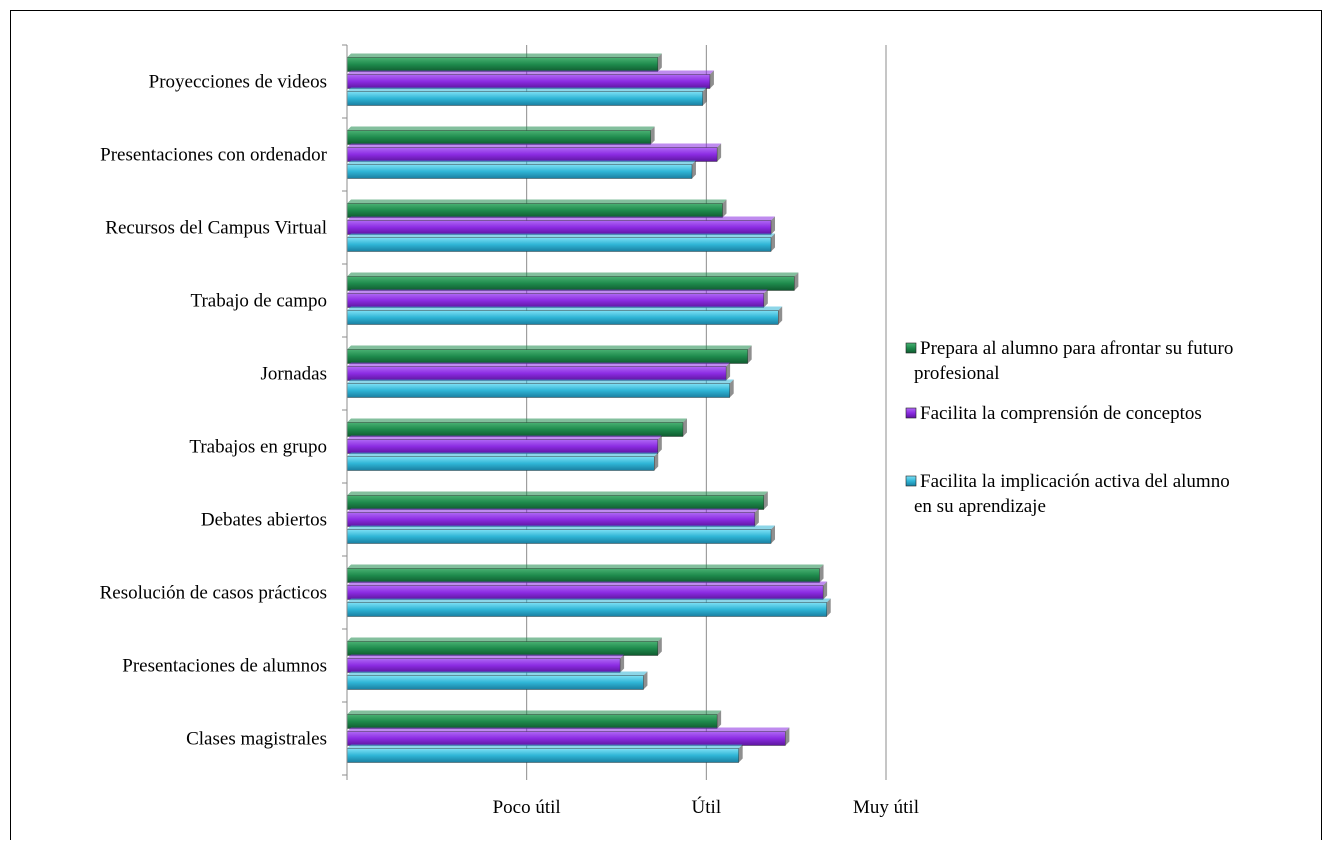 The width and height of the screenshot is (1334, 842). What do you see at coordinates (224, 666) in the screenshot?
I see `category-label: Presentaciones de alumnos` at bounding box center [224, 666].